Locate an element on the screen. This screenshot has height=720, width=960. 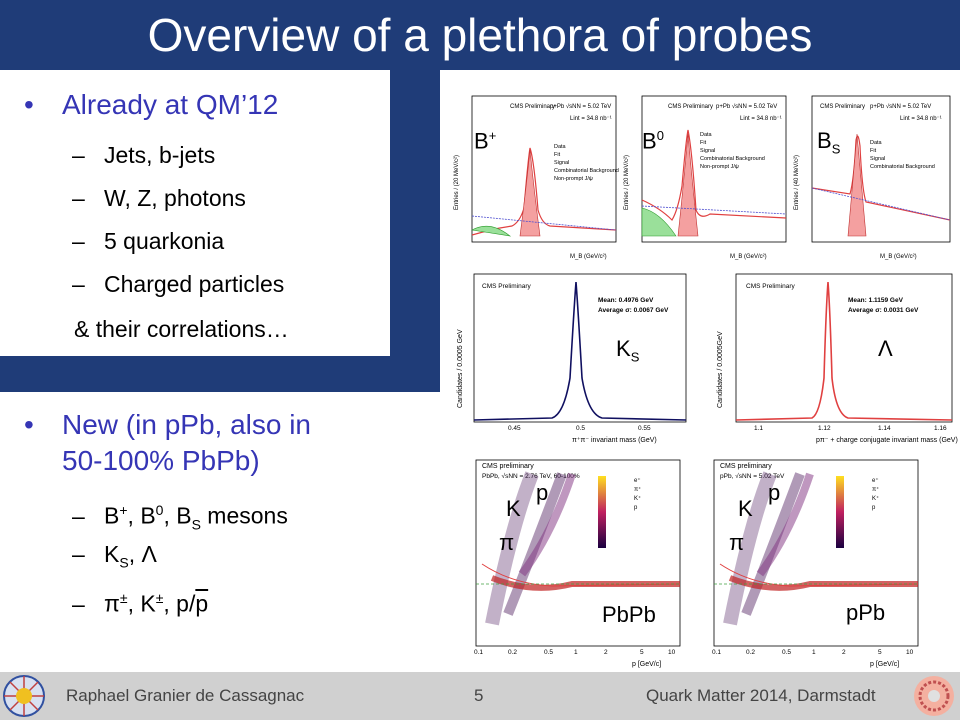
bullet-qm12-text: Already at QM’12 is located at coordinates (170, 104).